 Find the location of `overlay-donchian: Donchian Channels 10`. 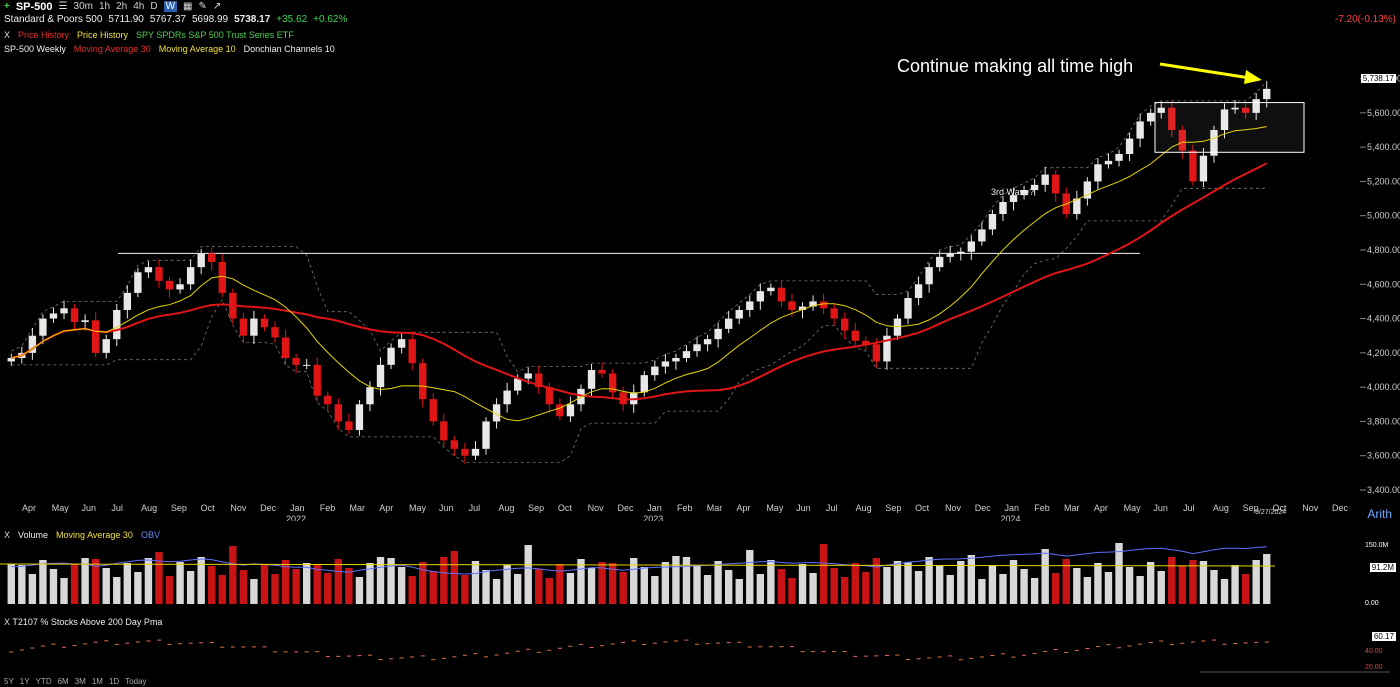

overlay-donchian: Donchian Channels 10 is located at coordinates (289, 48).